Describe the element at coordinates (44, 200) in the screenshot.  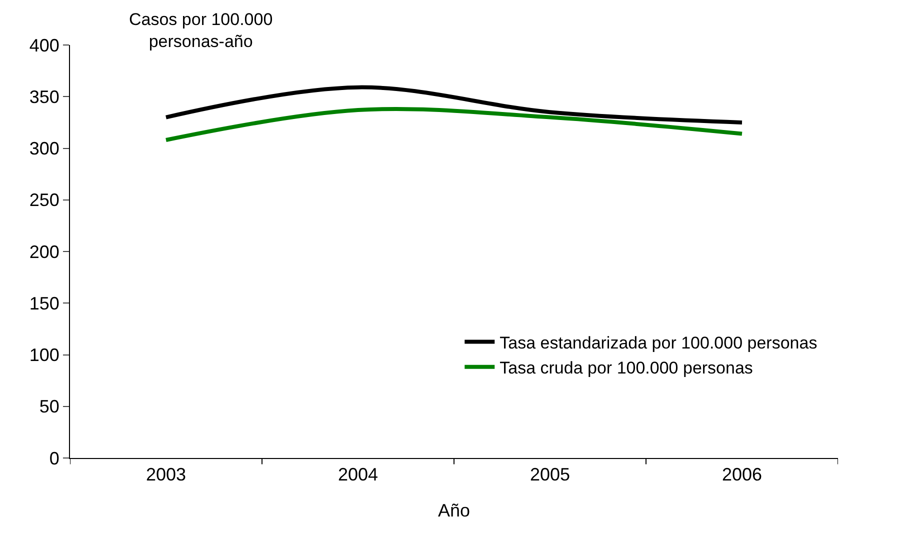
I see `y-tick-label: 250` at that location.